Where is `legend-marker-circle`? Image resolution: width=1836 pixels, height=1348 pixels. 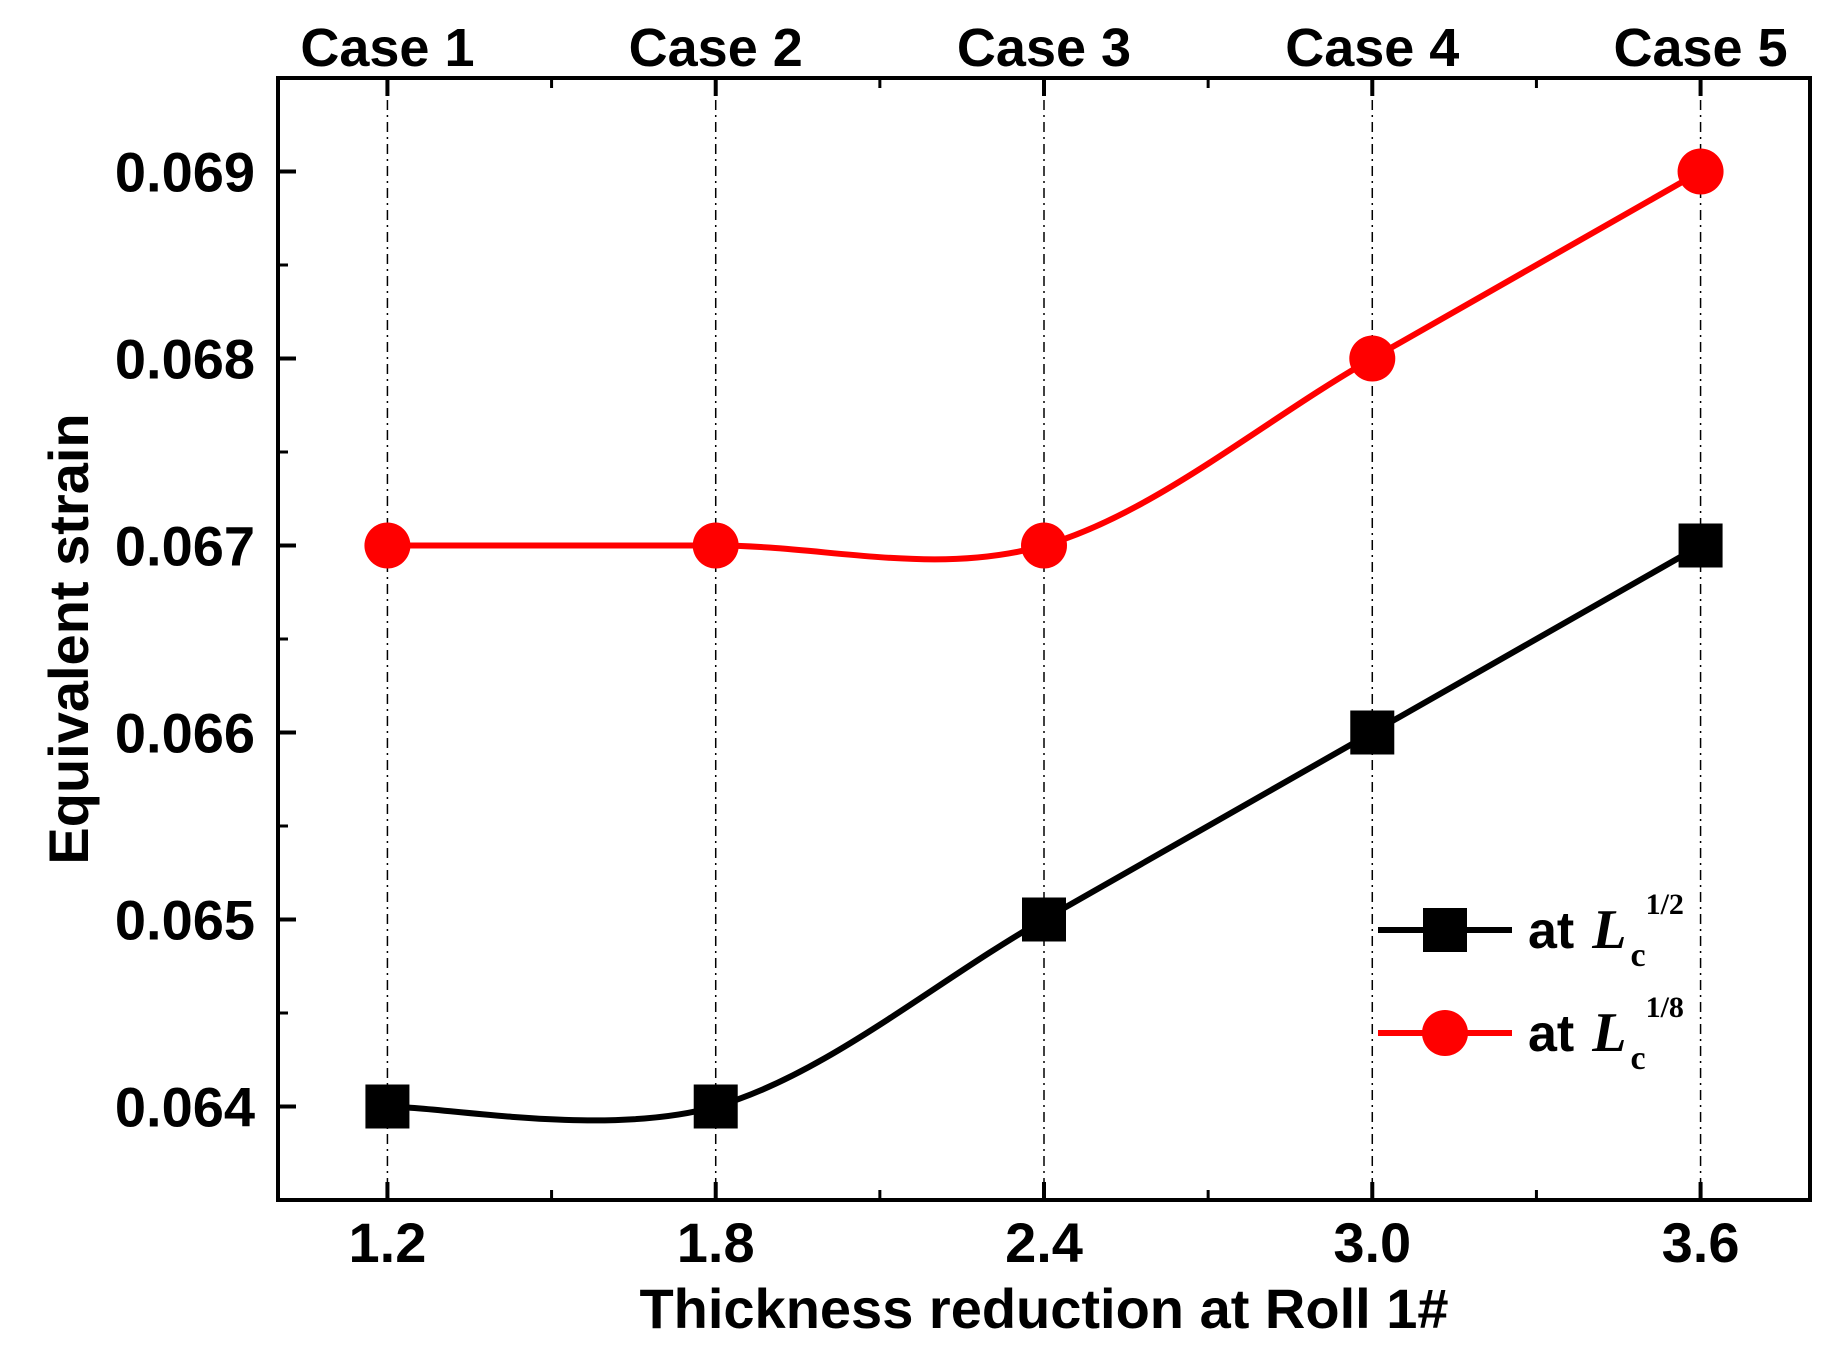 legend-marker-circle is located at coordinates (1445, 1033).